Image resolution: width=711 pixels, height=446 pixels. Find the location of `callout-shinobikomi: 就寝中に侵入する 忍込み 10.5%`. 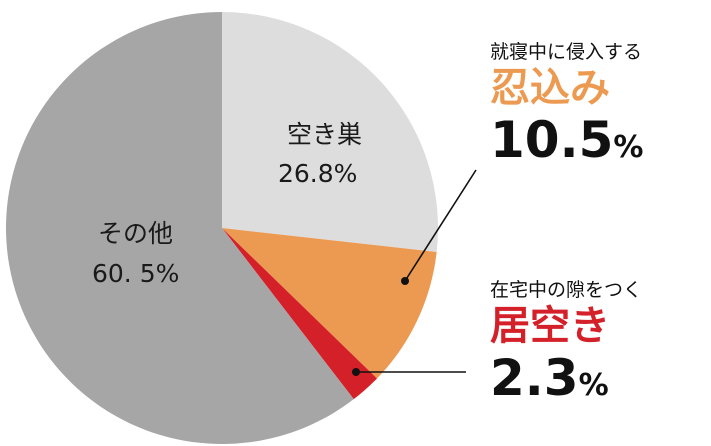

callout-shinobikomi: 就寝中に侵入する 忍込み 10.5% is located at coordinates (566, 108).